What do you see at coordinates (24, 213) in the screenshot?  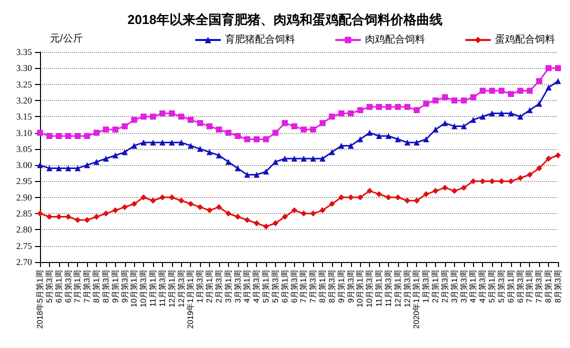 I see `y-tick-label: 2.85` at bounding box center [24, 213].